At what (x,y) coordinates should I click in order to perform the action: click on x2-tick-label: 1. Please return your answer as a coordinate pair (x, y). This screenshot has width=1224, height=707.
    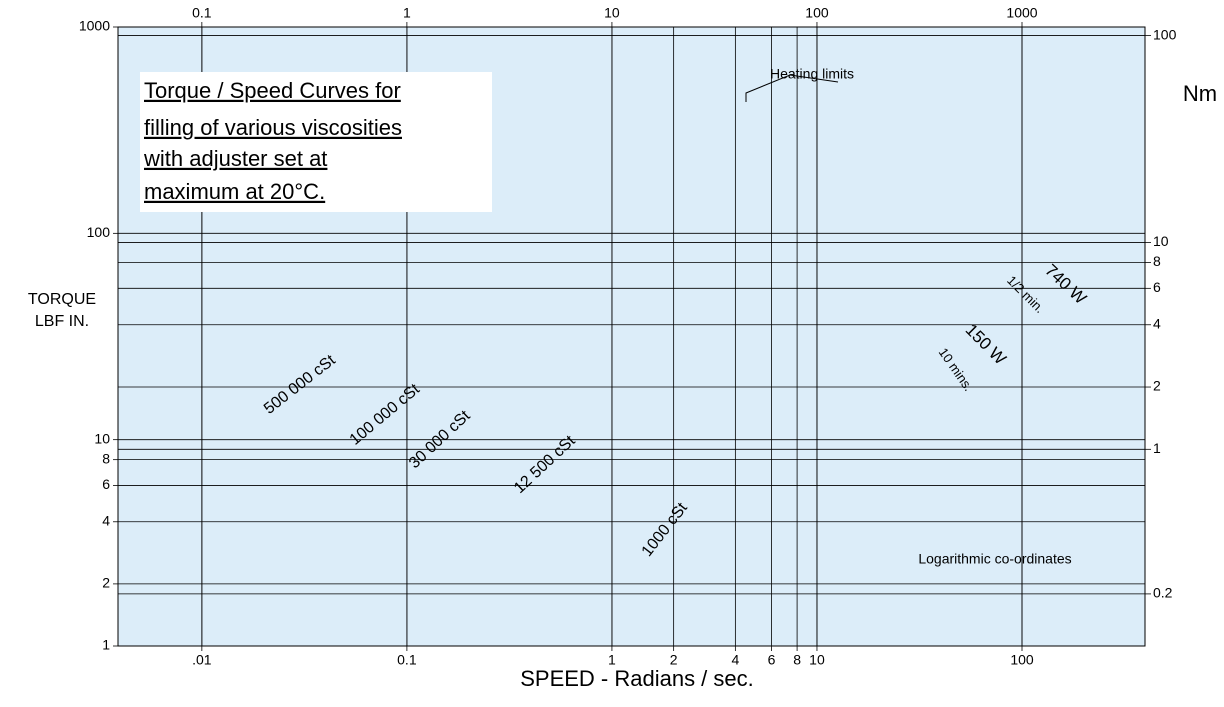
    Looking at the image, I should click on (407, 13).